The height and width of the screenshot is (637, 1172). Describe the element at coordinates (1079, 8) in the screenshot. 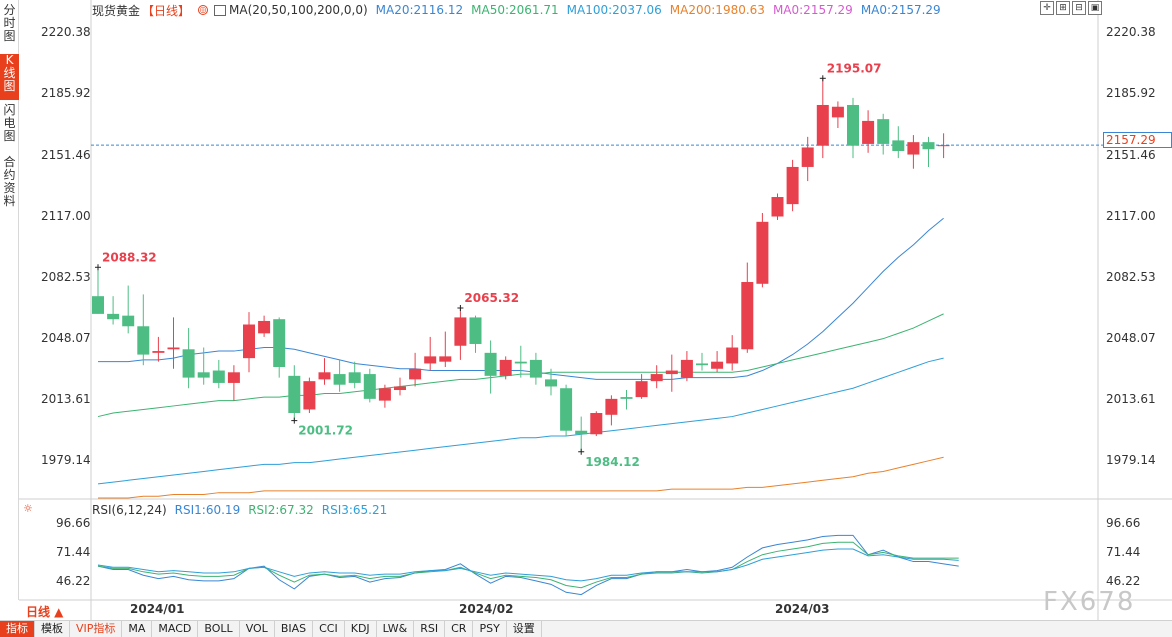

I see `zoom-out-icon: ⊟` at that location.